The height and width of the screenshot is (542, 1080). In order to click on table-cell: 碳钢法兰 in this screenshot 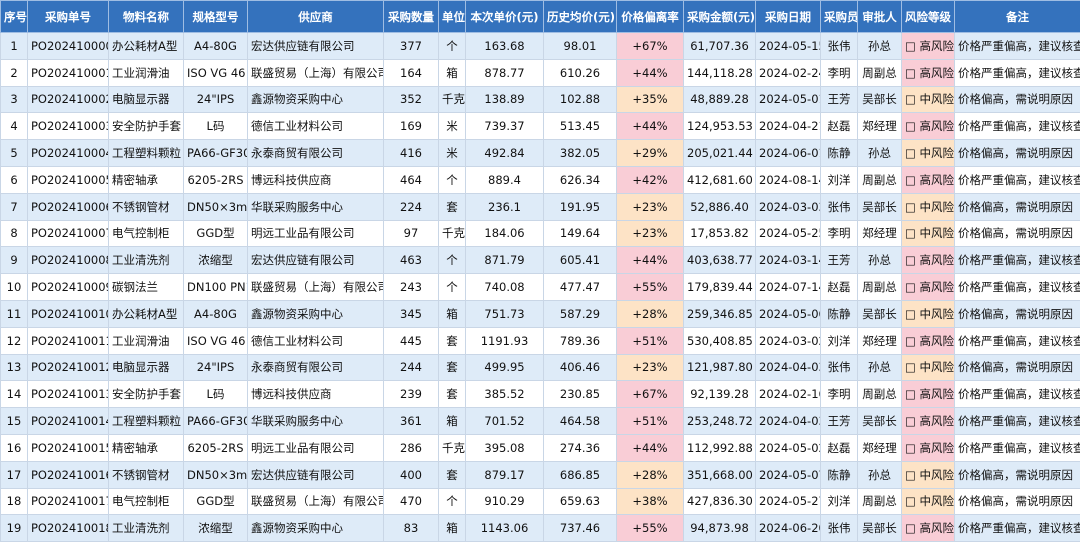, I will do `click(146, 287)`.